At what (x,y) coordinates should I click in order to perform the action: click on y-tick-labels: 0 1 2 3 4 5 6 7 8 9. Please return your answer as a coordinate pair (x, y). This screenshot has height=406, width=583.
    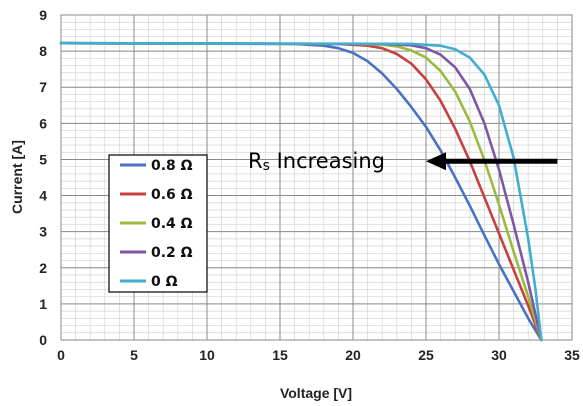
    Looking at the image, I should click on (43, 177).